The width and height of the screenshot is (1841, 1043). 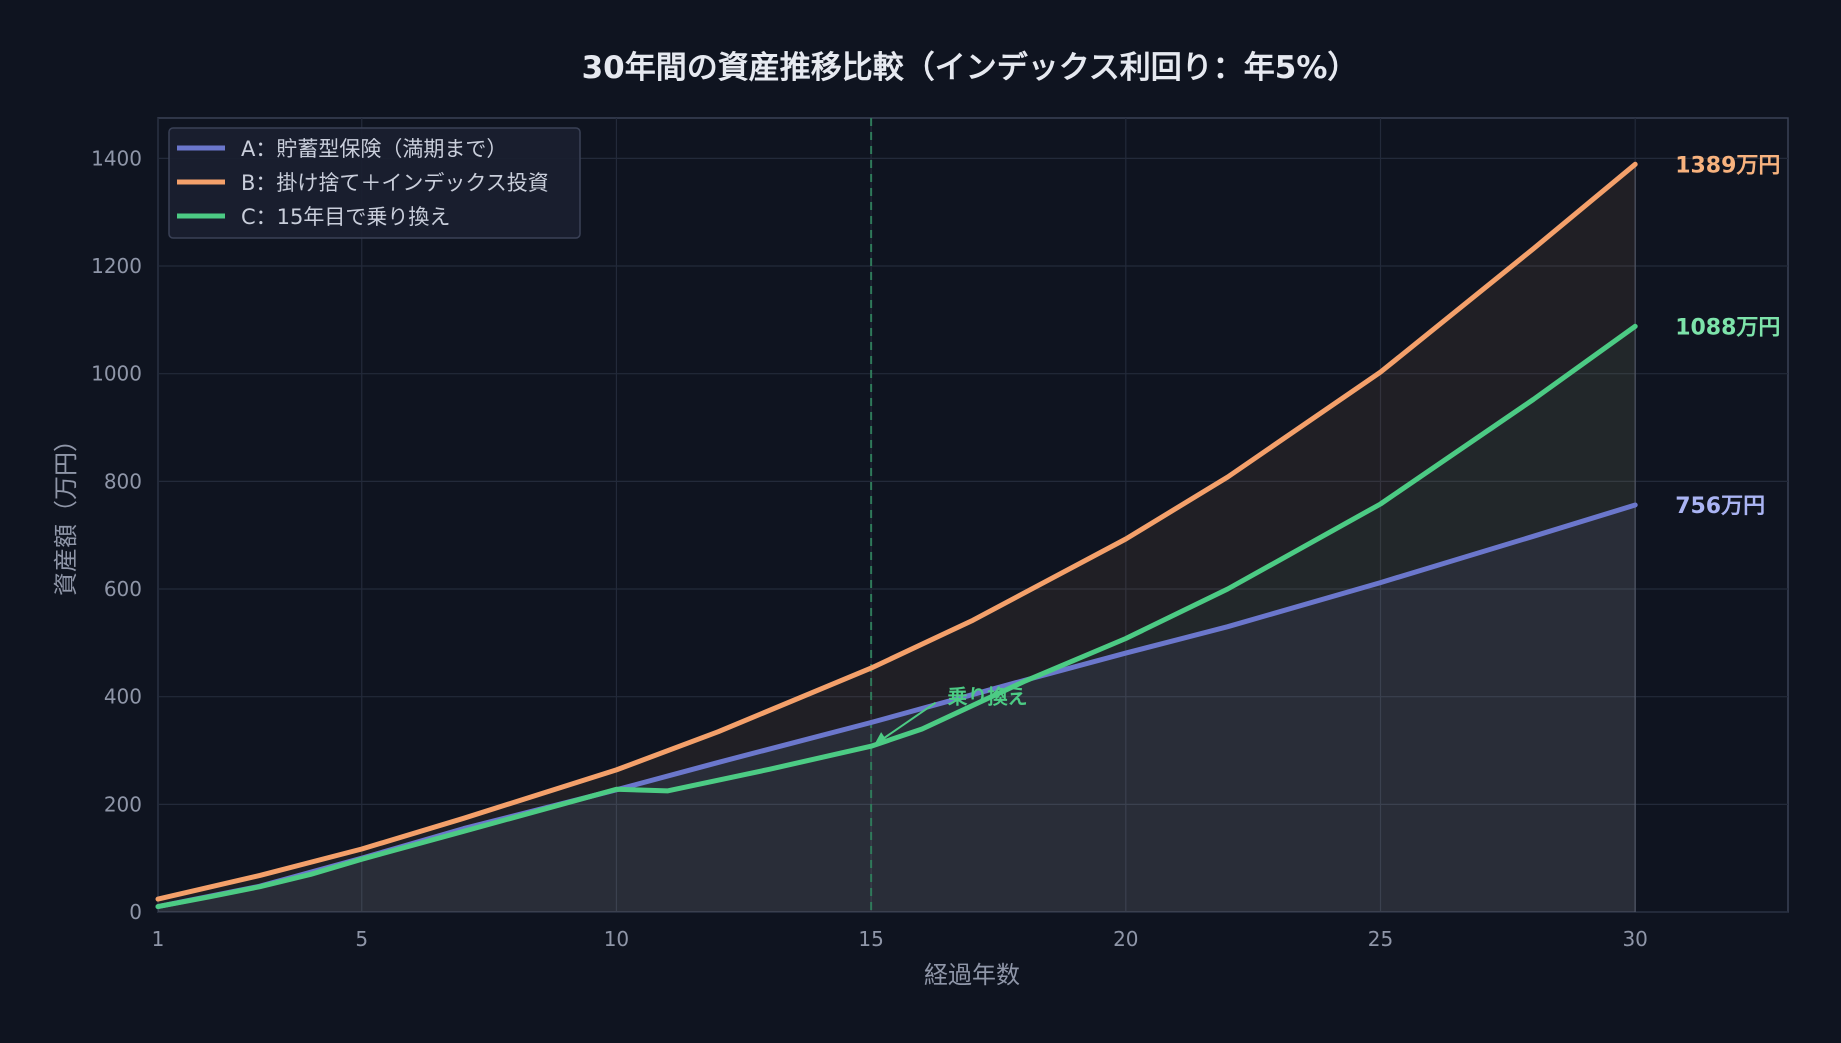 What do you see at coordinates (1634, 939) in the screenshot?
I see `x-tick-label: 30` at bounding box center [1634, 939].